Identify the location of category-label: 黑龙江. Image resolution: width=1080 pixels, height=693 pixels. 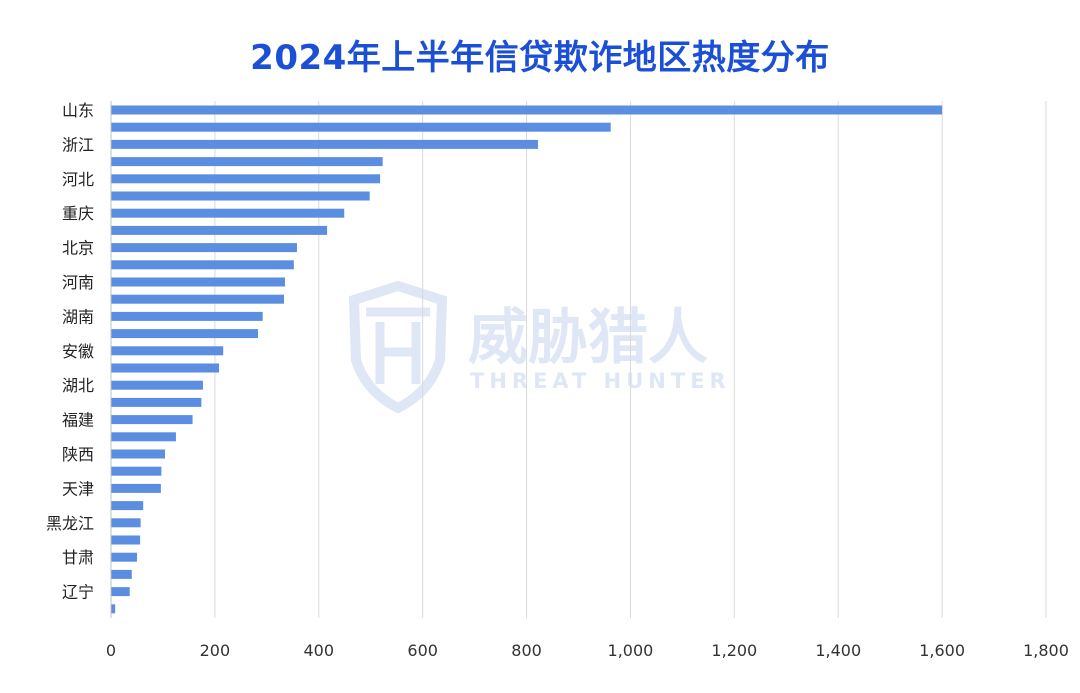
(70, 523).